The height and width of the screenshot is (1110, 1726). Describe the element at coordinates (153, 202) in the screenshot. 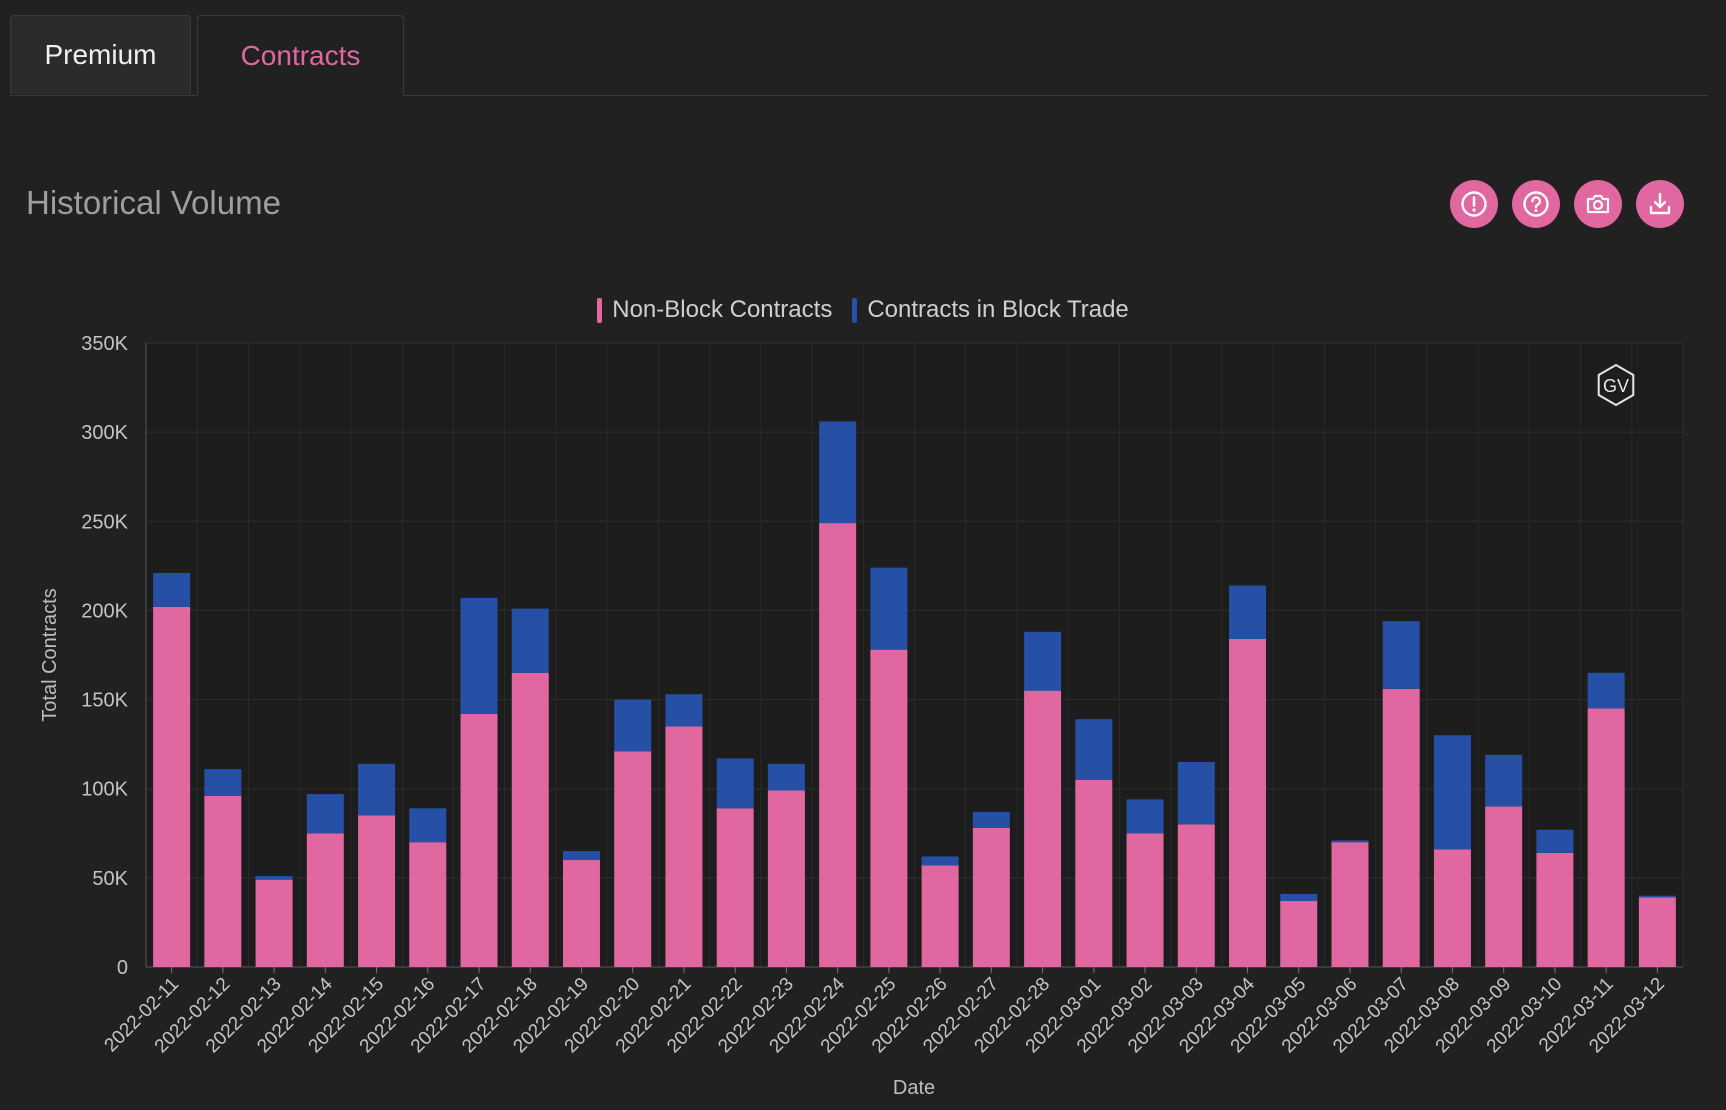

I see `panel-title: Historical Volume` at that location.